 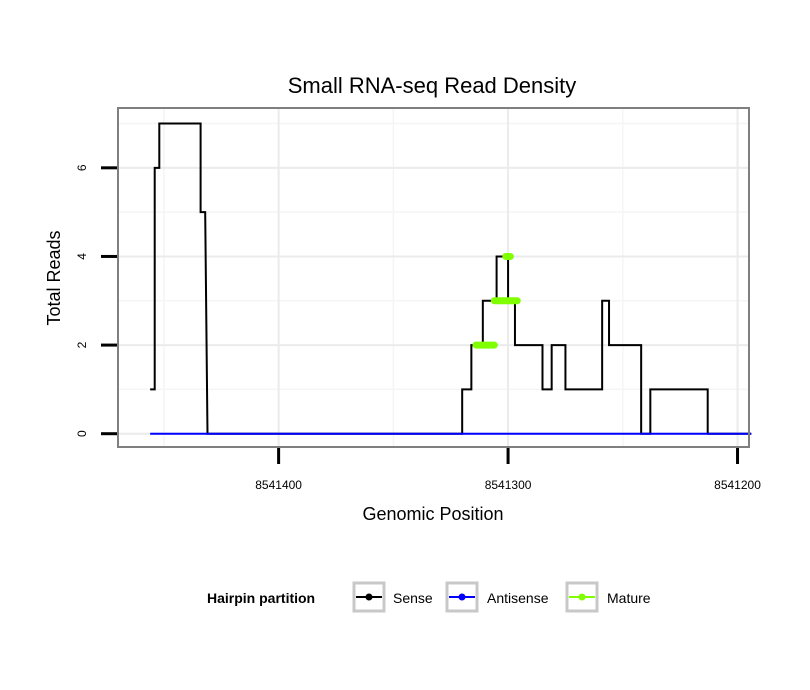 I want to click on legend-label-sense: Sense, so click(x=413, y=598).